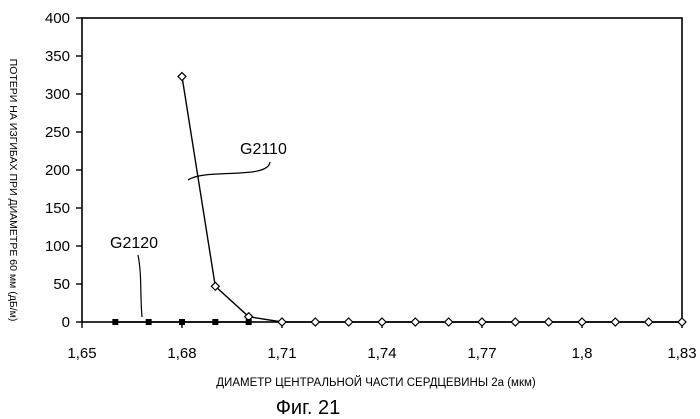 This screenshot has width=700, height=419. I want to click on y-tick-label: 400, so click(57, 18).